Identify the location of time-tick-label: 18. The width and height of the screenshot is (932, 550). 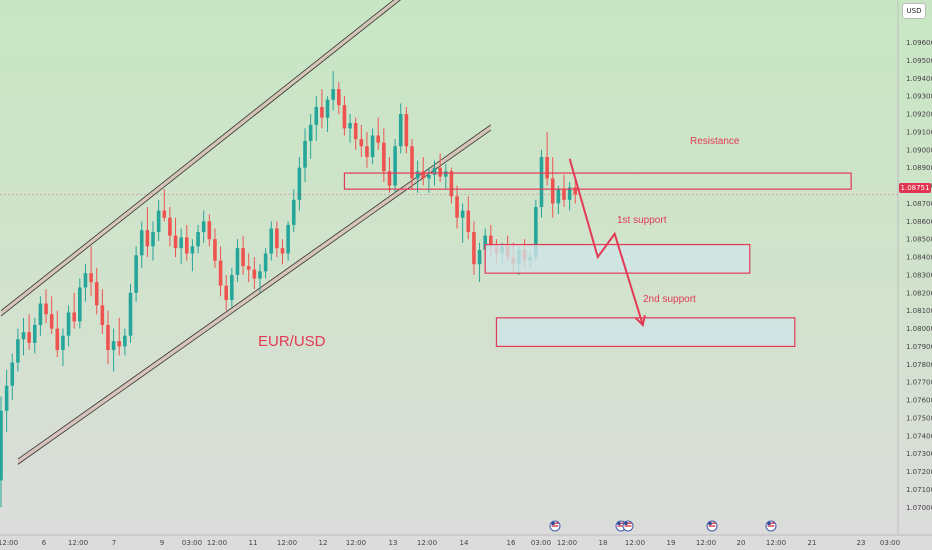
(603, 543).